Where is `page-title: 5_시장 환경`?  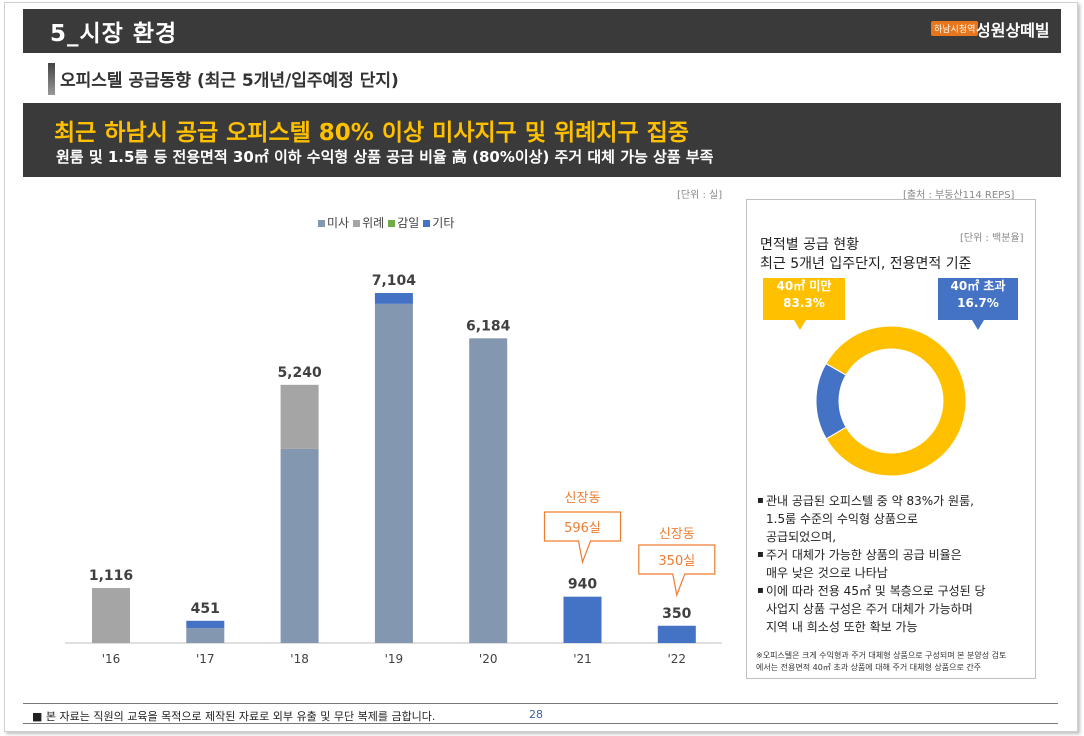 page-title: 5_시장 환경 is located at coordinates (114, 34).